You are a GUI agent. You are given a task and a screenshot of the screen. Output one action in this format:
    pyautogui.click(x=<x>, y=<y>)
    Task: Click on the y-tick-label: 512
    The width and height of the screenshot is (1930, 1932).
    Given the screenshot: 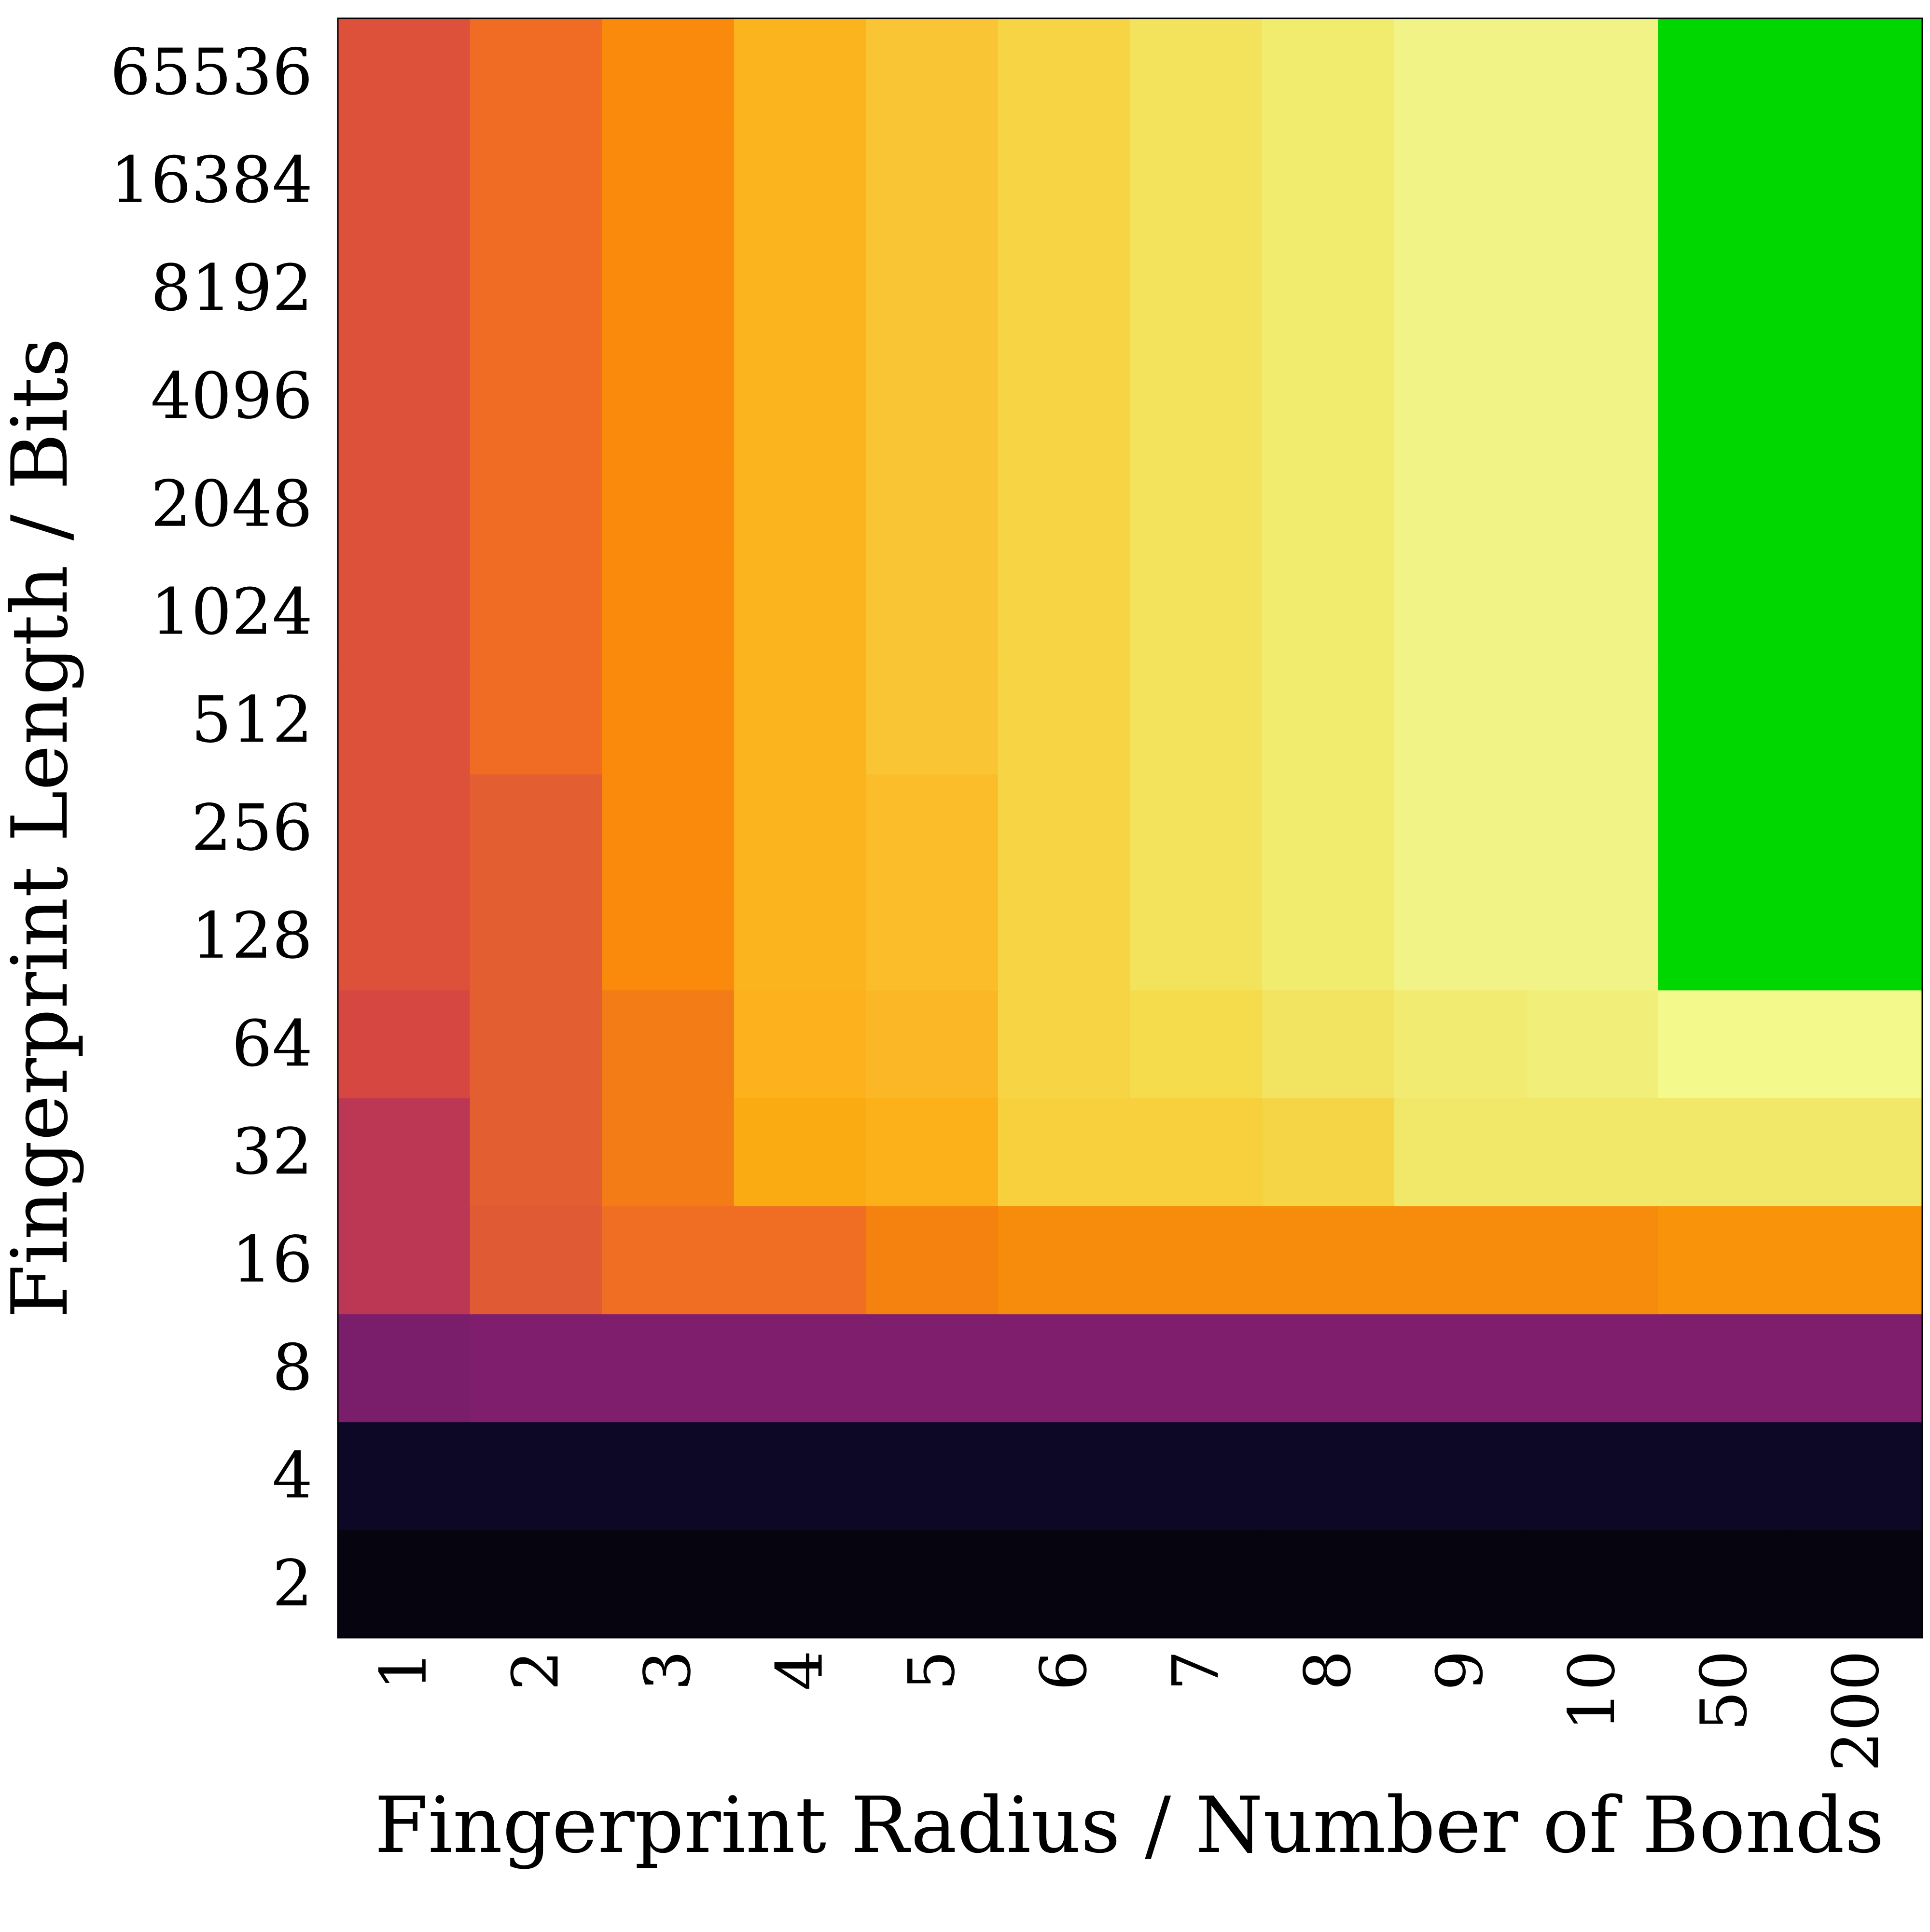 What is the action you would take?
    pyautogui.click(x=252, y=720)
    